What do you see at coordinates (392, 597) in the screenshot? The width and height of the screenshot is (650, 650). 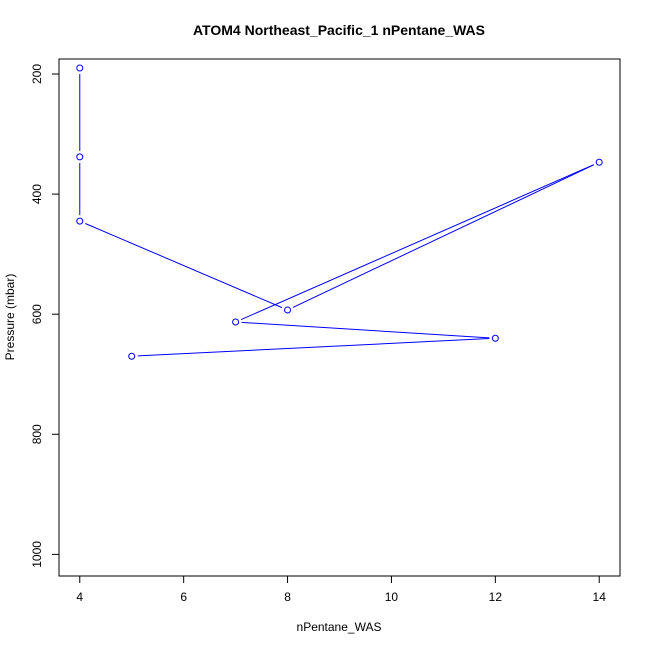 I see `x-tick-label: 10` at bounding box center [392, 597].